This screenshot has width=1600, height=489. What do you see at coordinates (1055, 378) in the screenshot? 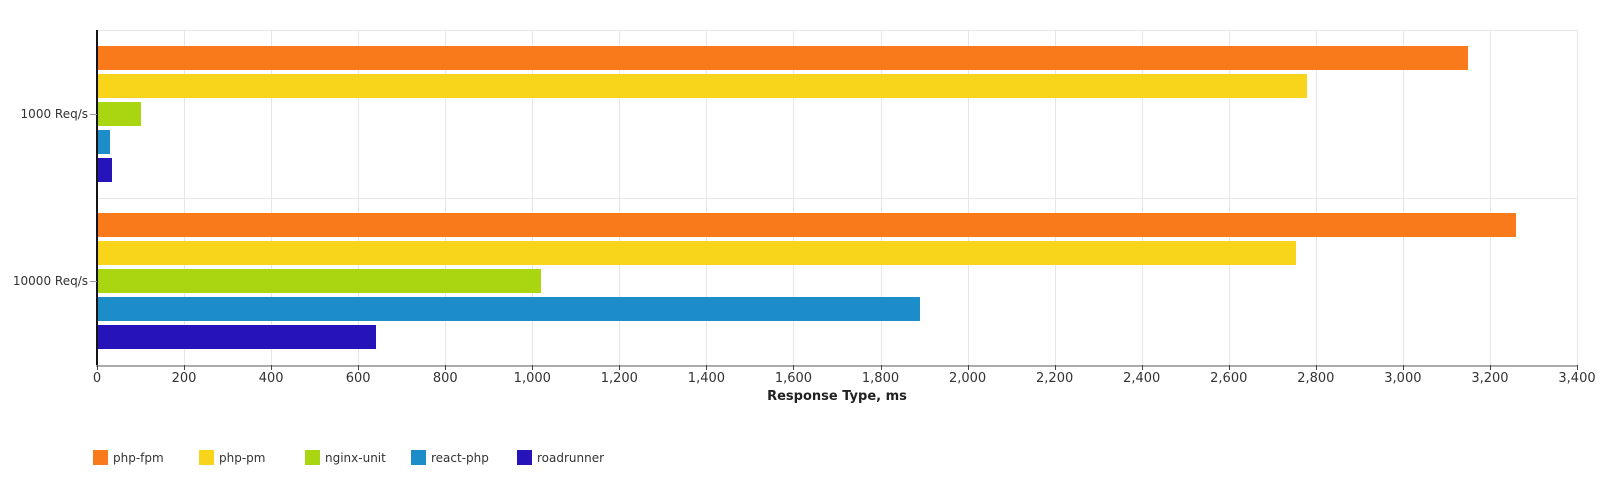
I see `x-tick-label-2200: 2,200` at bounding box center [1055, 378].